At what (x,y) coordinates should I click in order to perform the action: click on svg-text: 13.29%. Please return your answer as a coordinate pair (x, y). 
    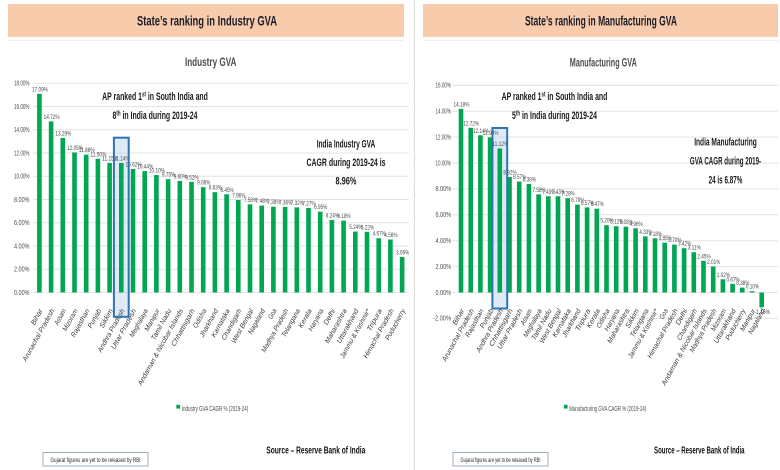
    Looking at the image, I should click on (63, 134).